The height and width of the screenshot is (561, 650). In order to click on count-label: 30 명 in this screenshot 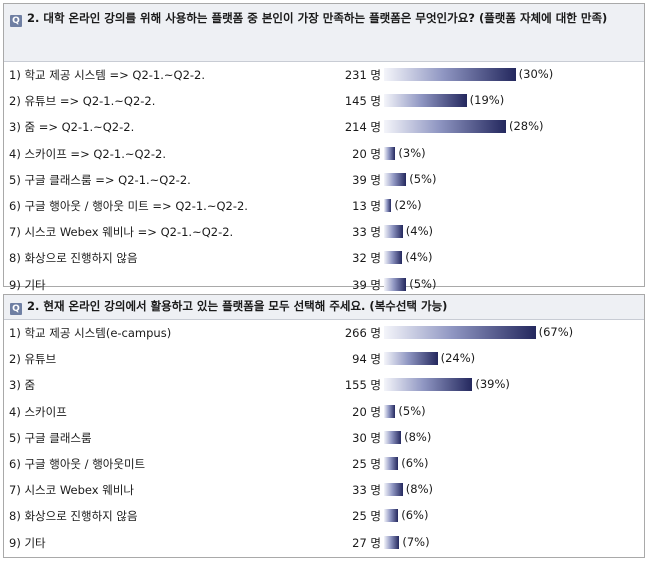, I will do `click(366, 437)`.